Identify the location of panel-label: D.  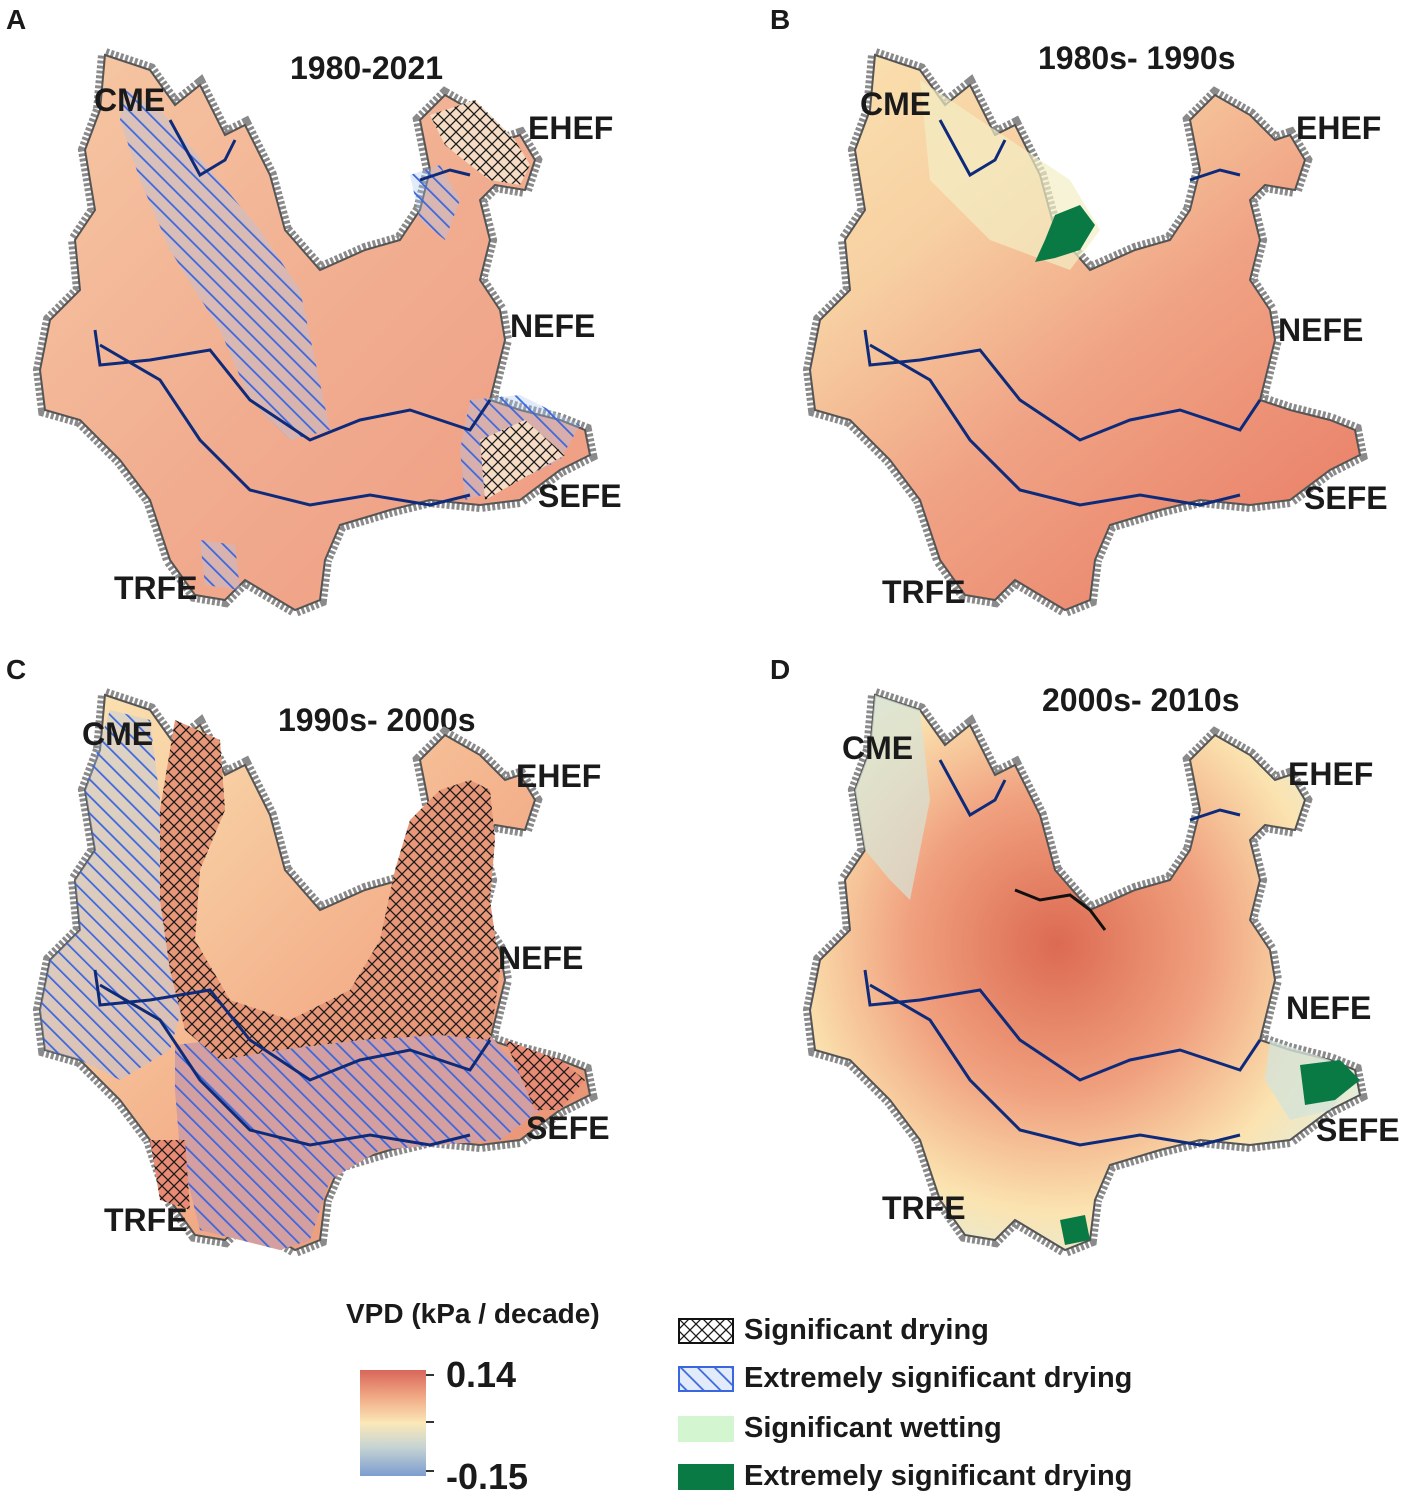
(780, 669).